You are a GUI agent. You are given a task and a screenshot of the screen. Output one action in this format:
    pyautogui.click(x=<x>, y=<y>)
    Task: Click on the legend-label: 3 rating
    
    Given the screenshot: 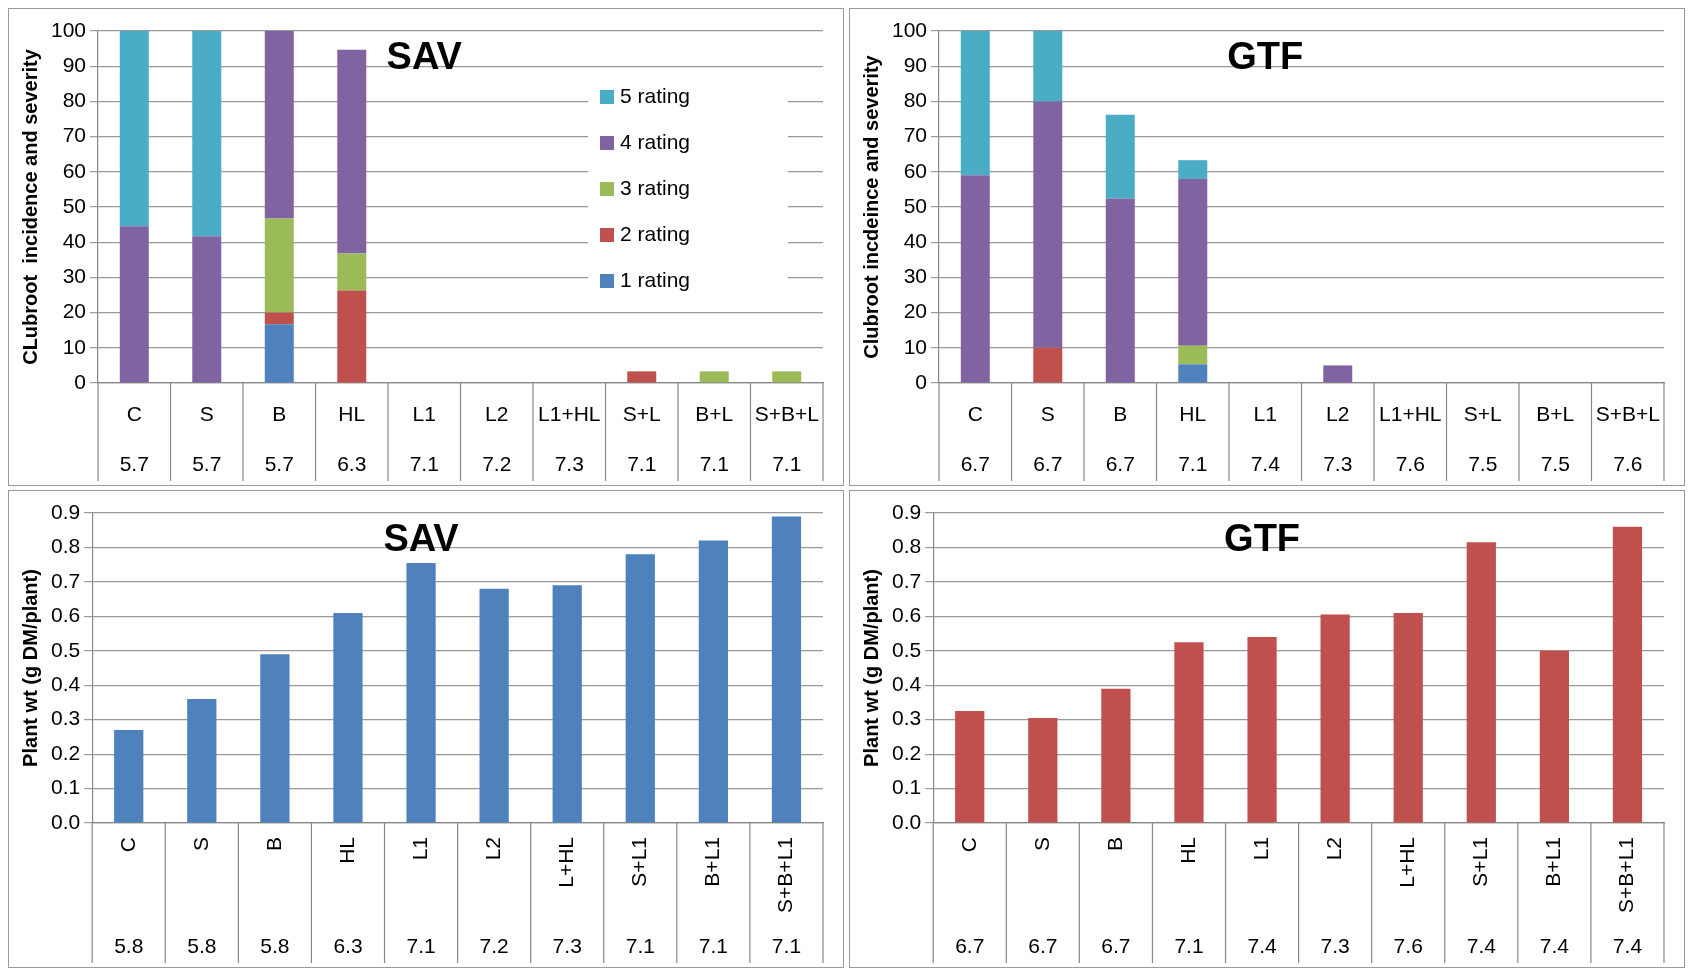 What is the action you would take?
    pyautogui.click(x=655, y=187)
    